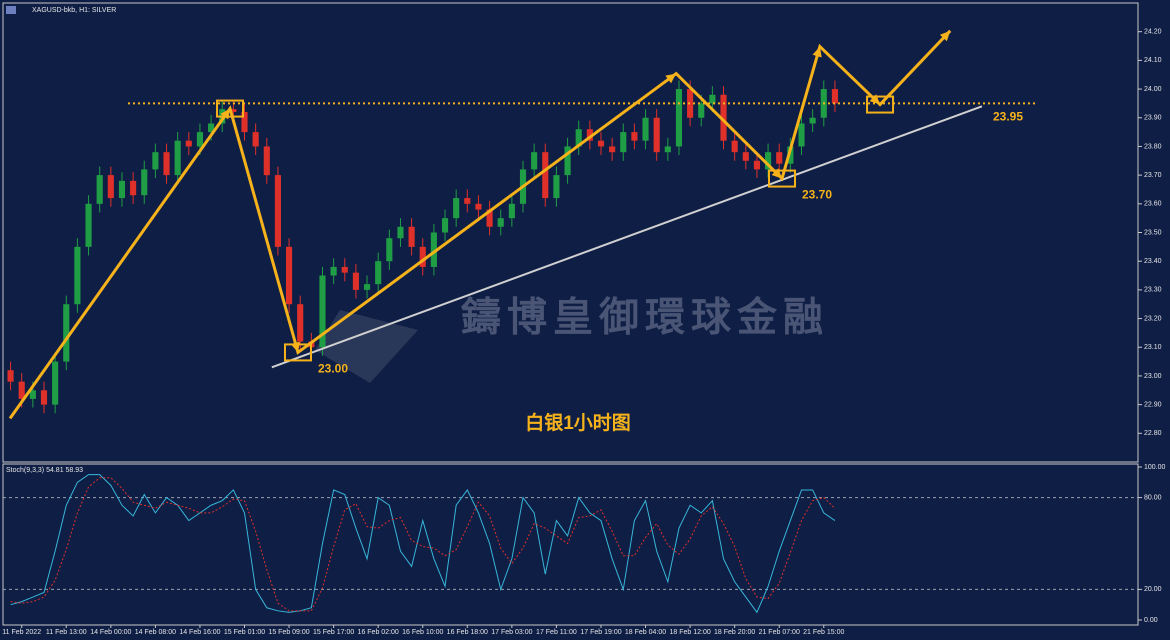  Describe the element at coordinates (1153, 404) in the screenshot. I see `y-tick-label: 22.90` at that location.